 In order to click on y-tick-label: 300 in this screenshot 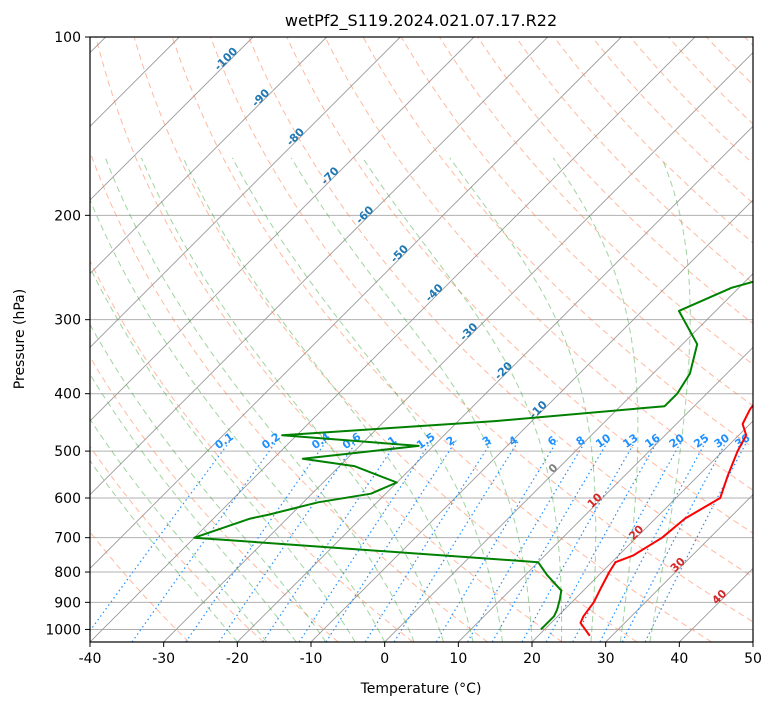, I will do `click(67, 321)`.